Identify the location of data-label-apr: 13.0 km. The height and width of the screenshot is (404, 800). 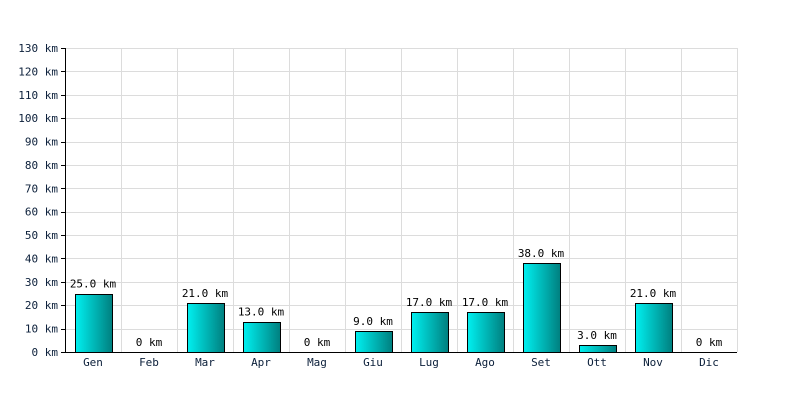
(261, 312).